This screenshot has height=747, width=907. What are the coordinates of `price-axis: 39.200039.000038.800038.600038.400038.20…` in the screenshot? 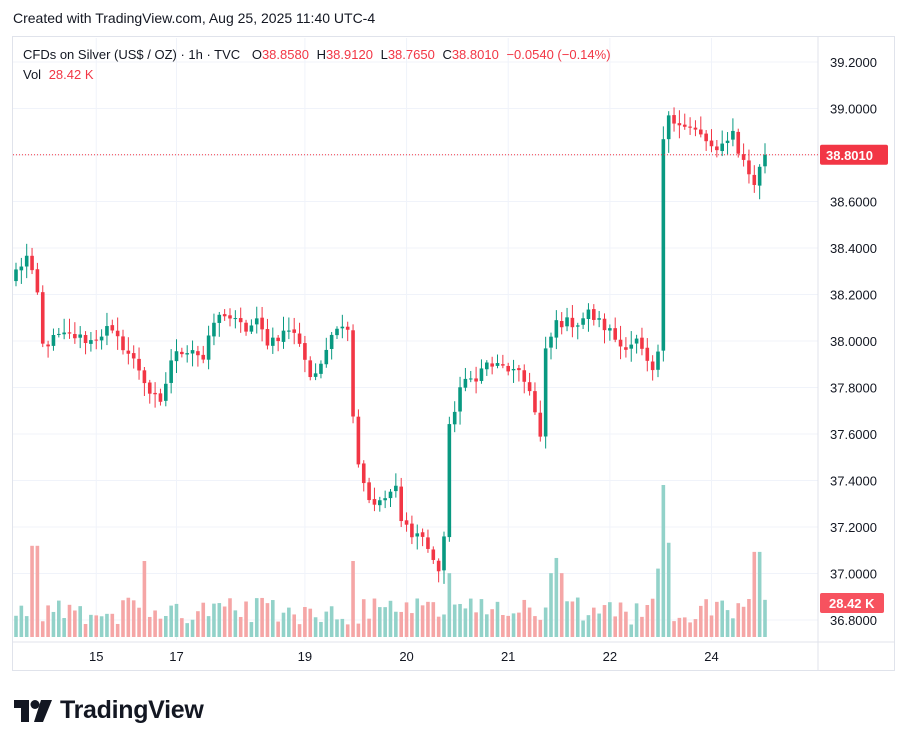 It's located at (853, 341).